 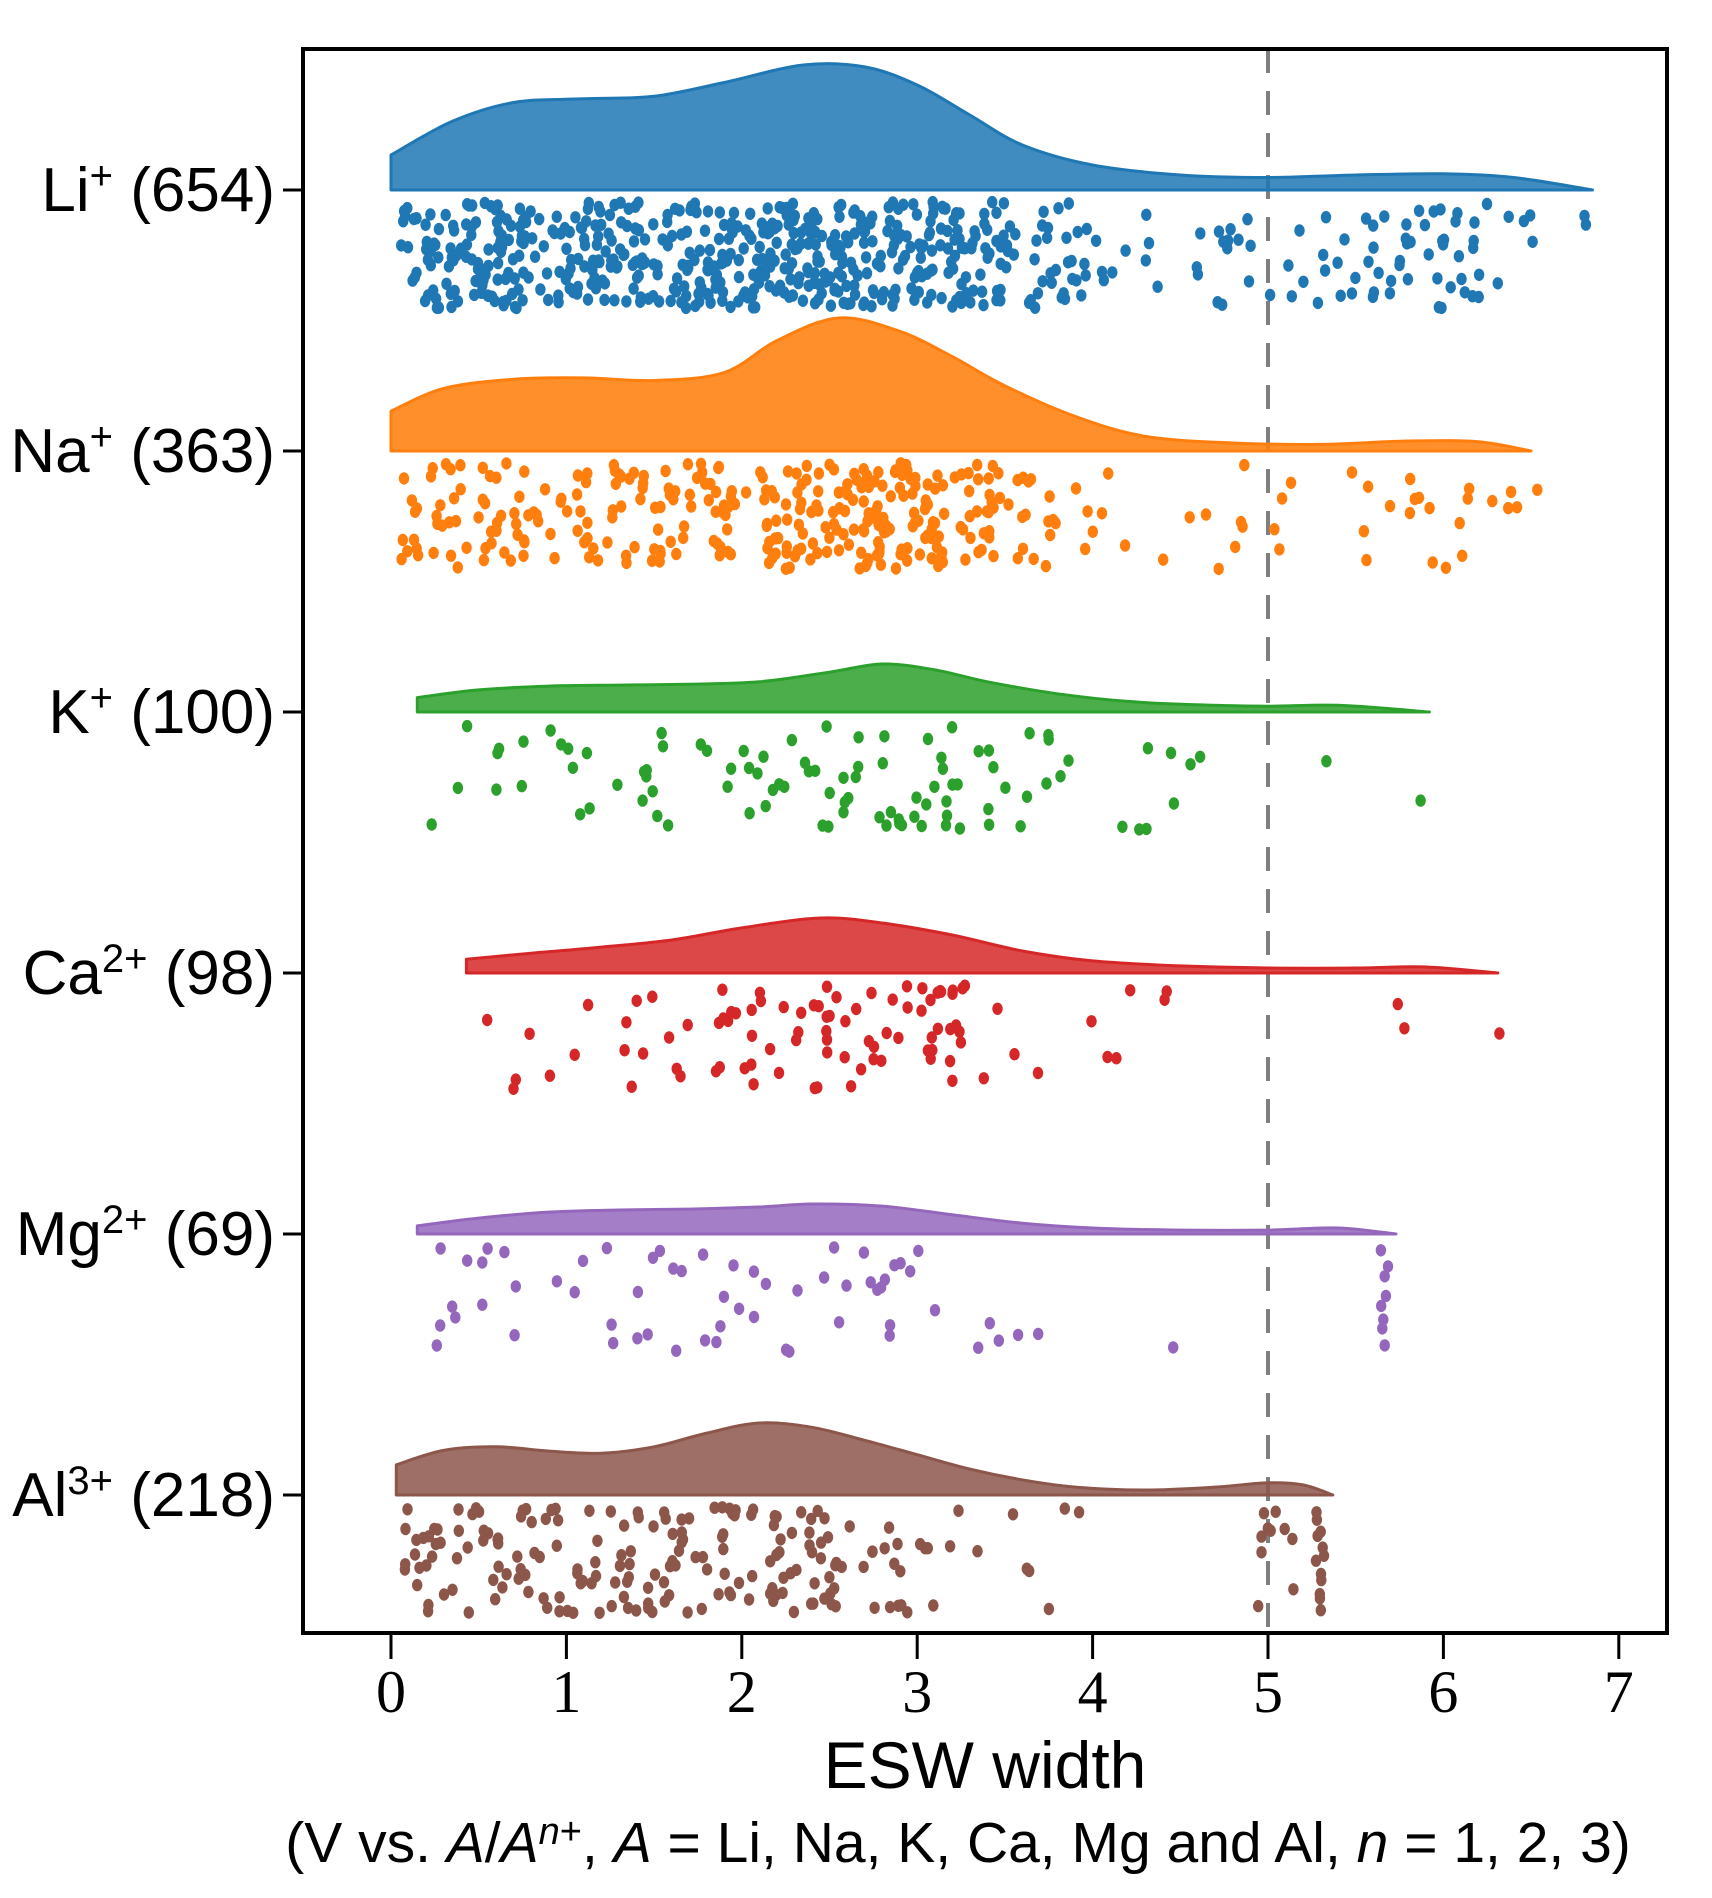 I want to click on x-tick-label-1: 1, so click(x=566, y=1692).